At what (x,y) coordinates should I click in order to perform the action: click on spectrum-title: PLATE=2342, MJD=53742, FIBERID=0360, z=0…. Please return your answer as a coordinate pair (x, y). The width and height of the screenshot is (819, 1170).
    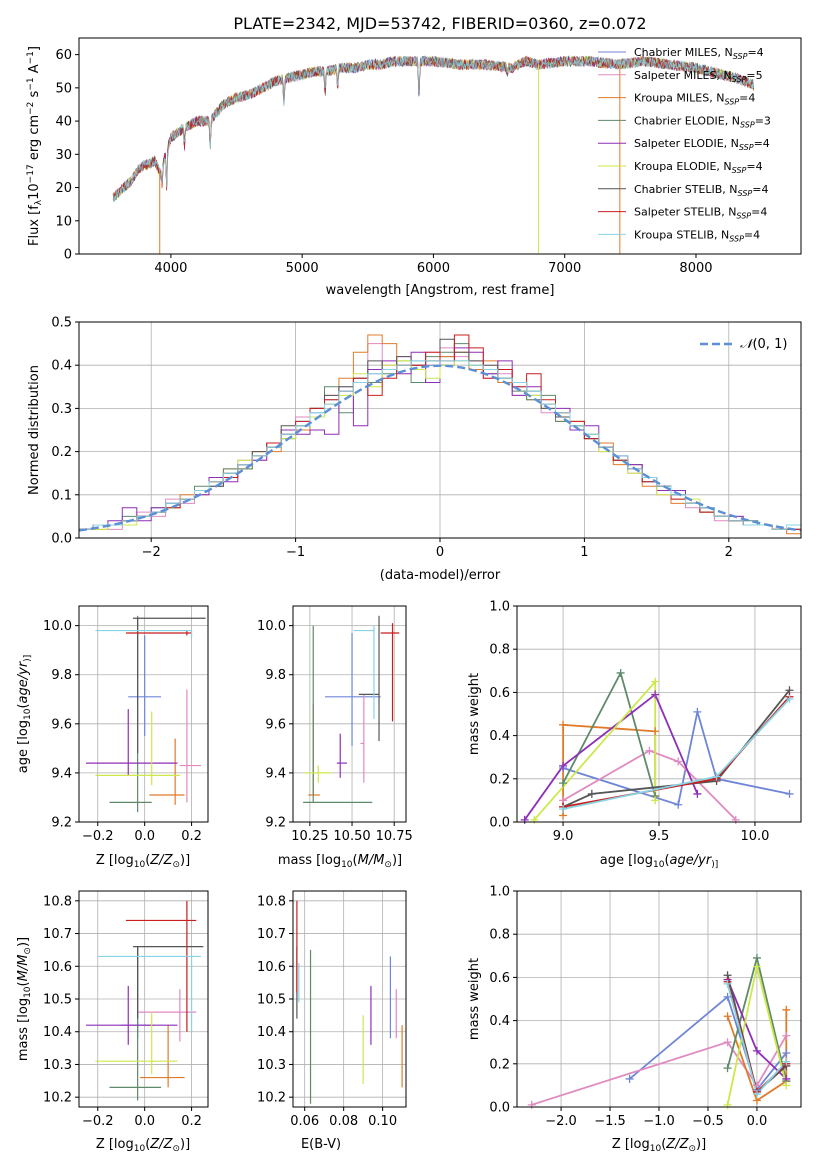
    Looking at the image, I should click on (439, 23).